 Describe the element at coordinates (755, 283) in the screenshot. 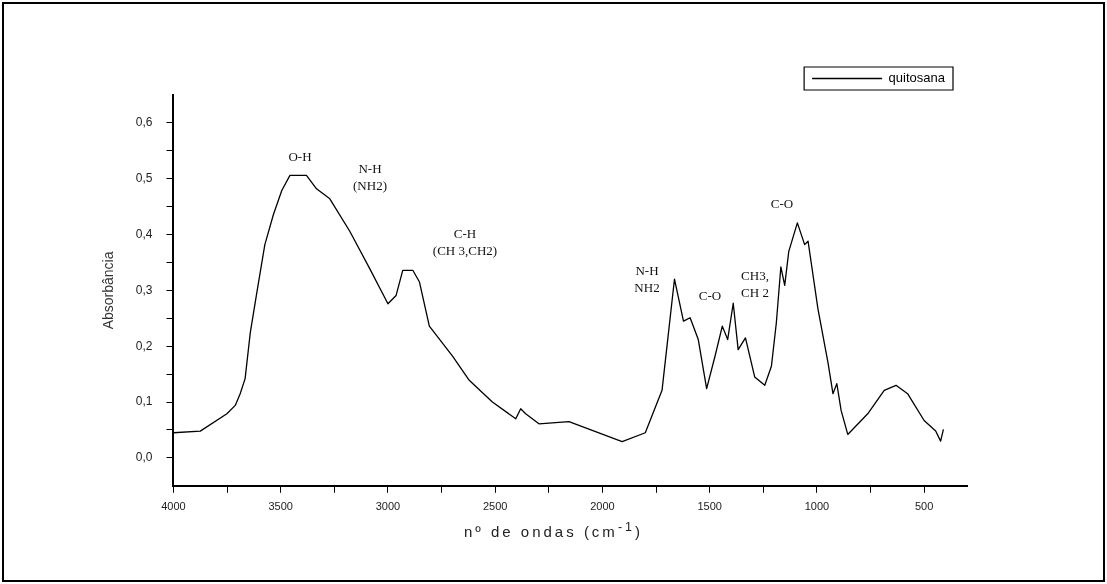

I see `annotation: CH3, CH 2` at that location.